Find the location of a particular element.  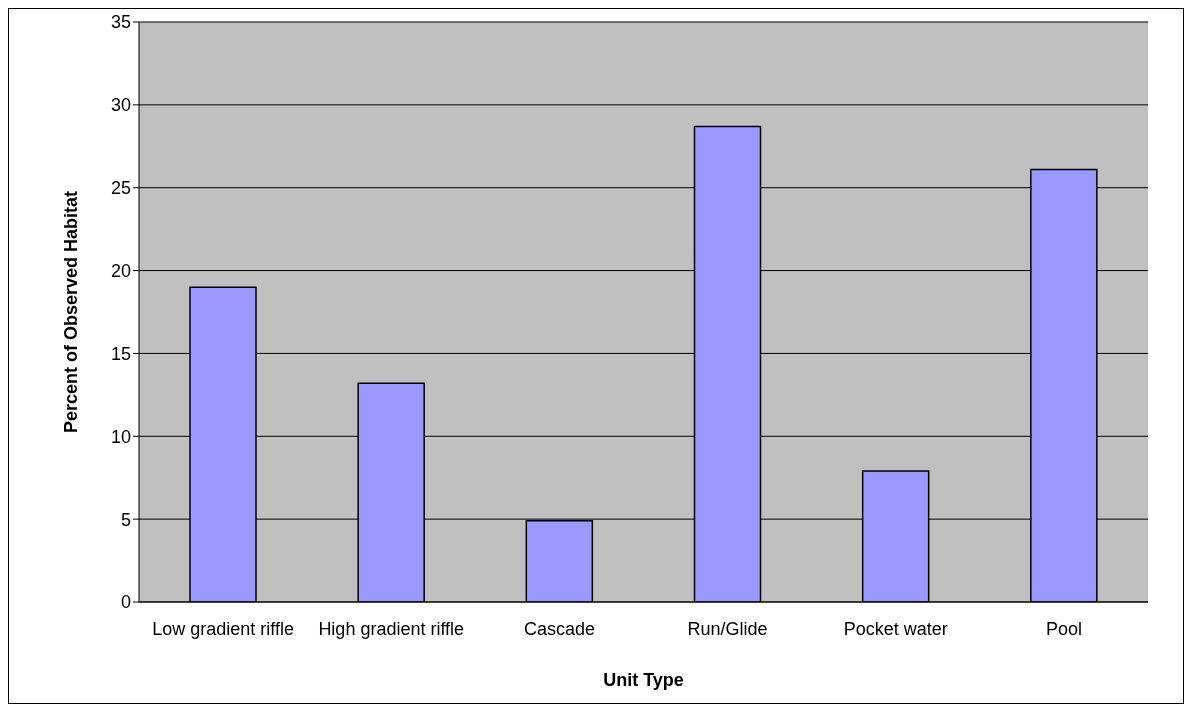

y-tick-label: 0 is located at coordinates (125, 602).